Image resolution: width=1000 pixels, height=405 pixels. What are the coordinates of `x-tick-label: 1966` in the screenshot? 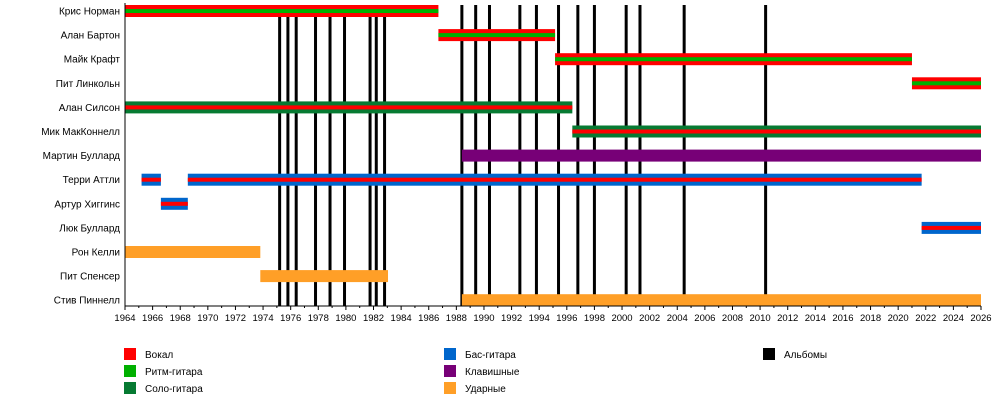 It's located at (152, 318).